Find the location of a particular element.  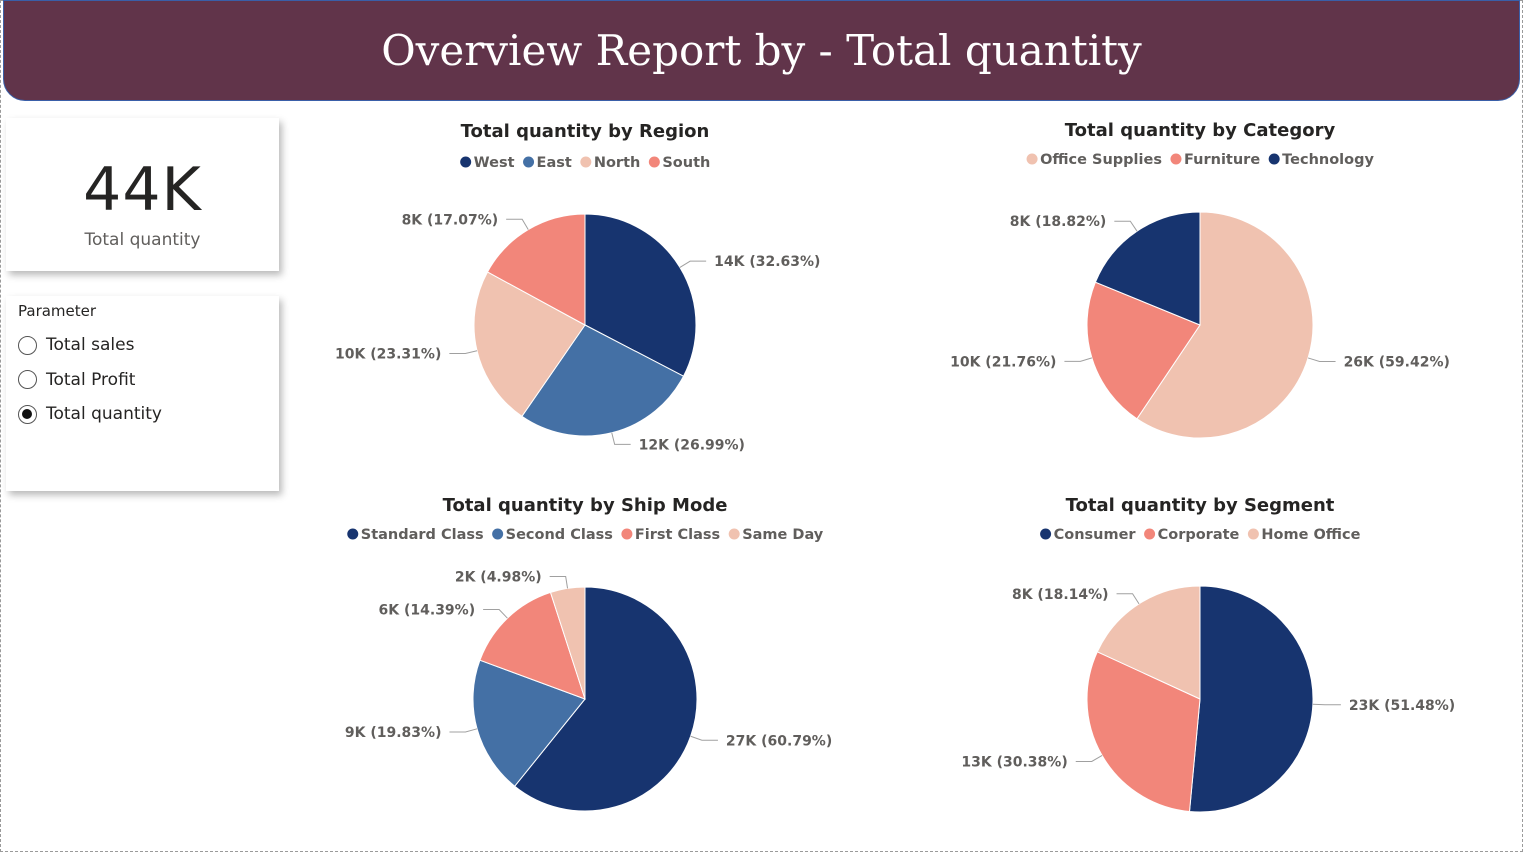

legend-item-west: West is located at coordinates (487, 163).